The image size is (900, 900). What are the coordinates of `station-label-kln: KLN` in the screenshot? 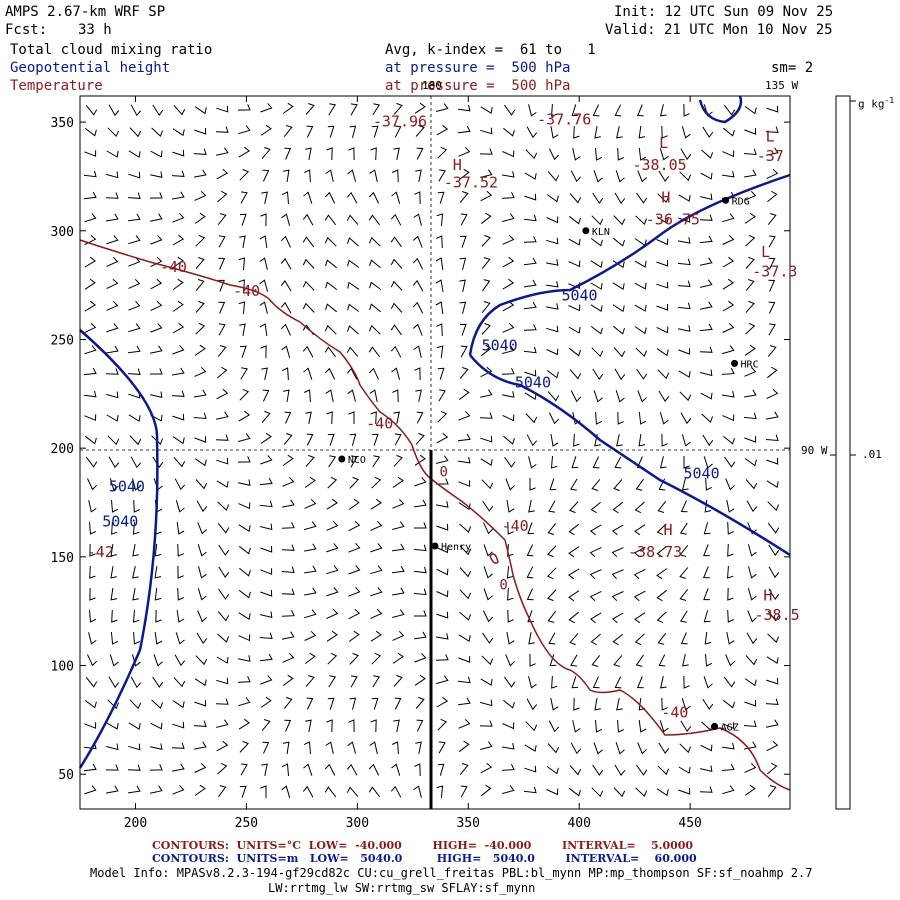 It's located at (601, 232).